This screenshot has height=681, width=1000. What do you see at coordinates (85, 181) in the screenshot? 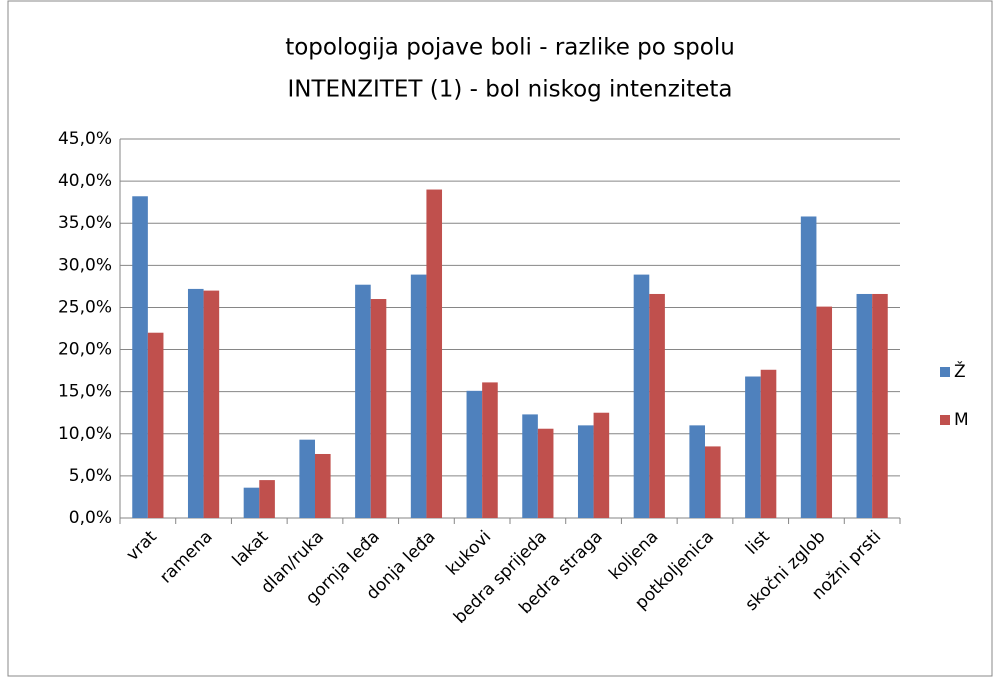
I see `y-tick-label: 40,0%` at bounding box center [85, 181].